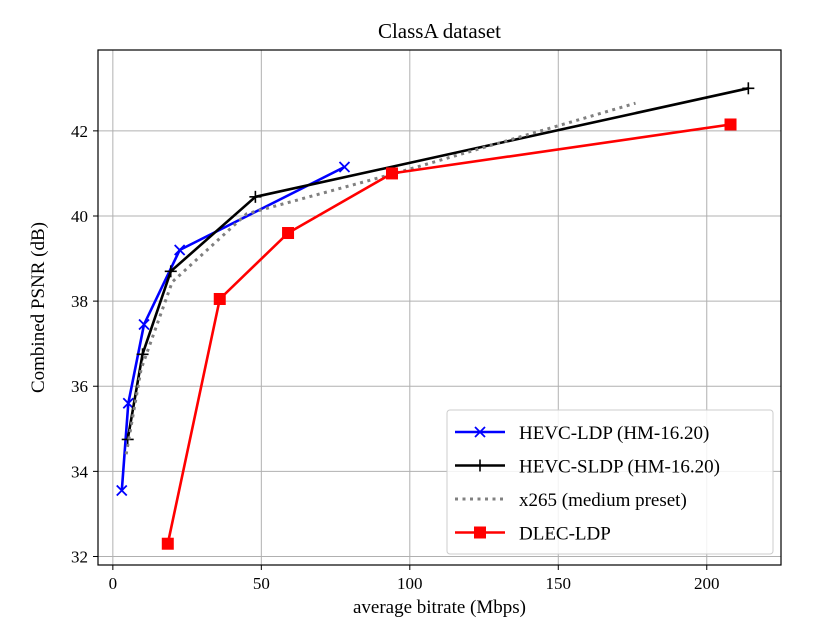 This screenshot has height=635, width=837. I want to click on x-tick-label: 50, so click(261, 583).